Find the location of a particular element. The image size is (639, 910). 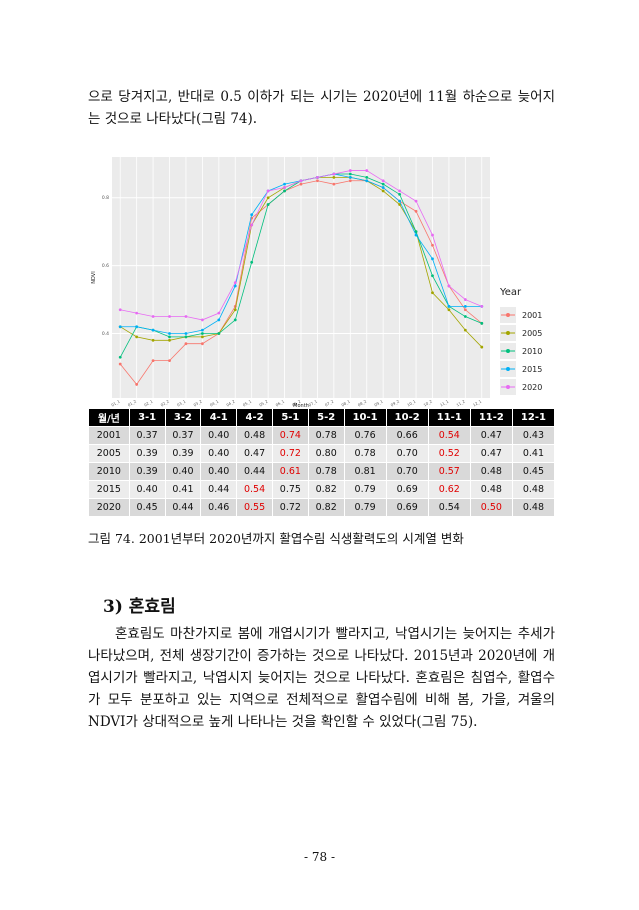

x-tick-label: 10_2 is located at coordinates (428, 402).